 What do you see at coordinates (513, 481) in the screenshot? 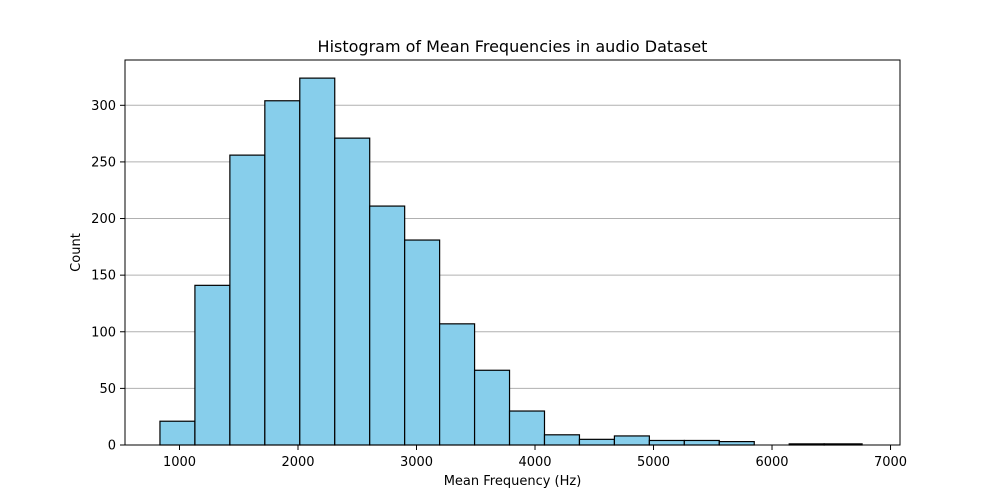
I see `x-axis-label: Mean Frequency (Hz)` at bounding box center [513, 481].